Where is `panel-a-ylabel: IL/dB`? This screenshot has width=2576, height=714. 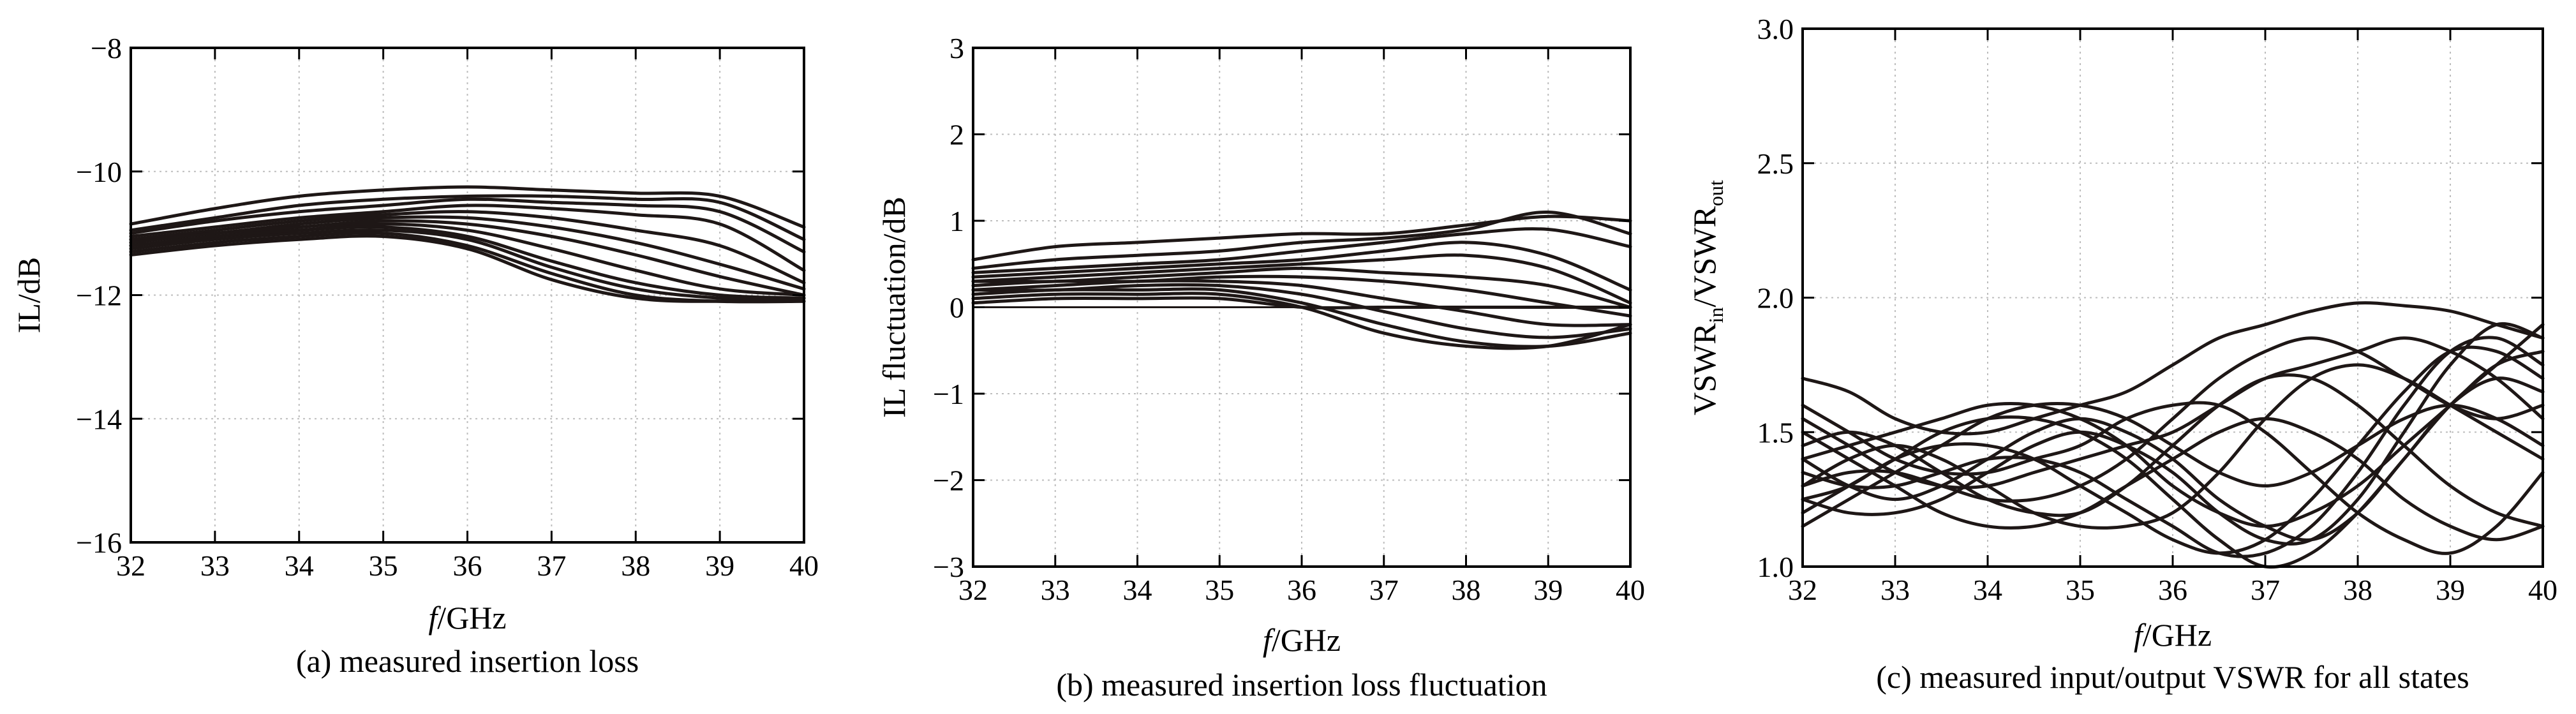
panel-a-ylabel: IL/dB is located at coordinates (29, 295).